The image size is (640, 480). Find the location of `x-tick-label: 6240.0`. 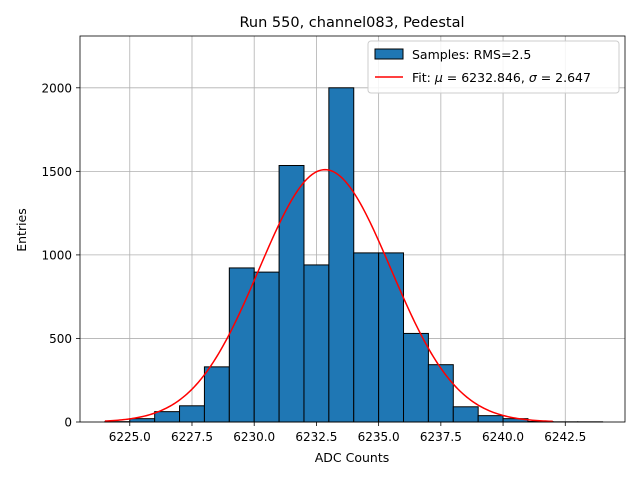

x-tick-label: 6240.0 is located at coordinates (503, 437).